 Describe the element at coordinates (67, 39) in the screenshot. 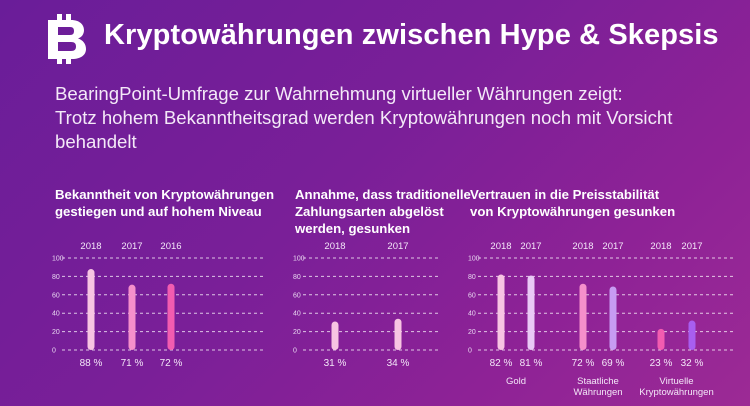

I see `bitcoin-icon` at that location.